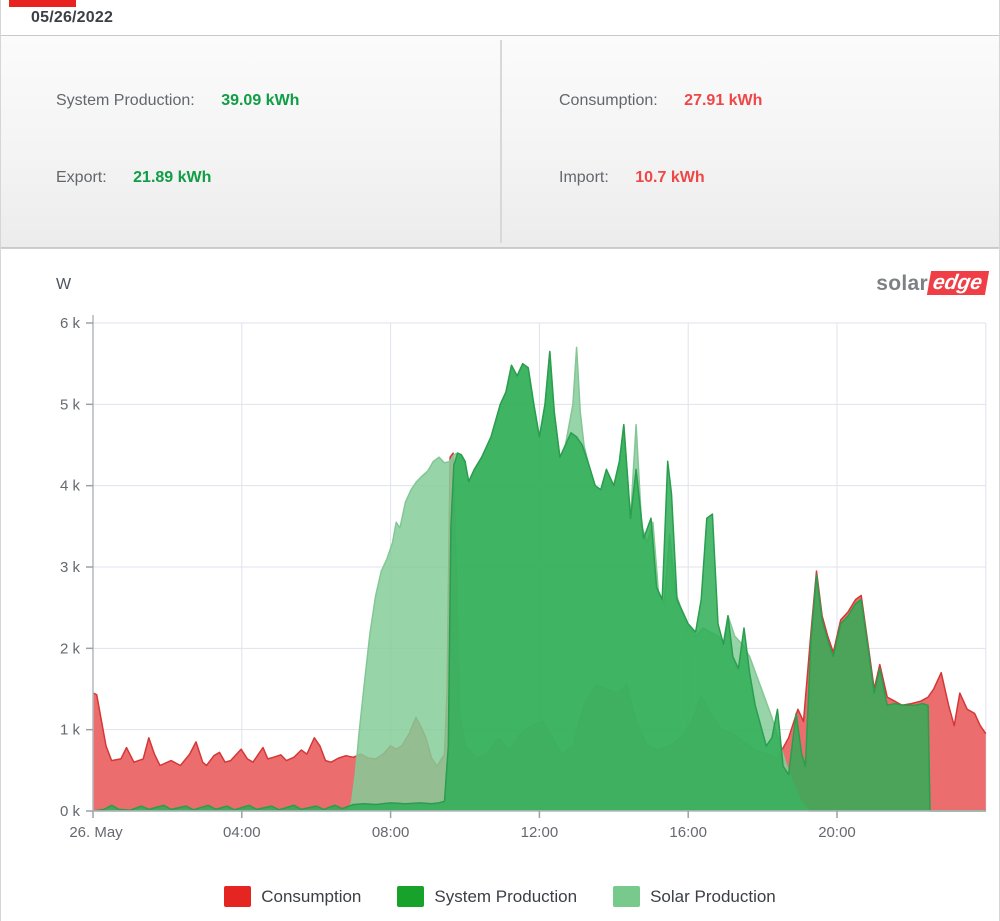  Describe the element at coordinates (540, 832) in the screenshot. I see `x-tick-label: 12:00` at that location.